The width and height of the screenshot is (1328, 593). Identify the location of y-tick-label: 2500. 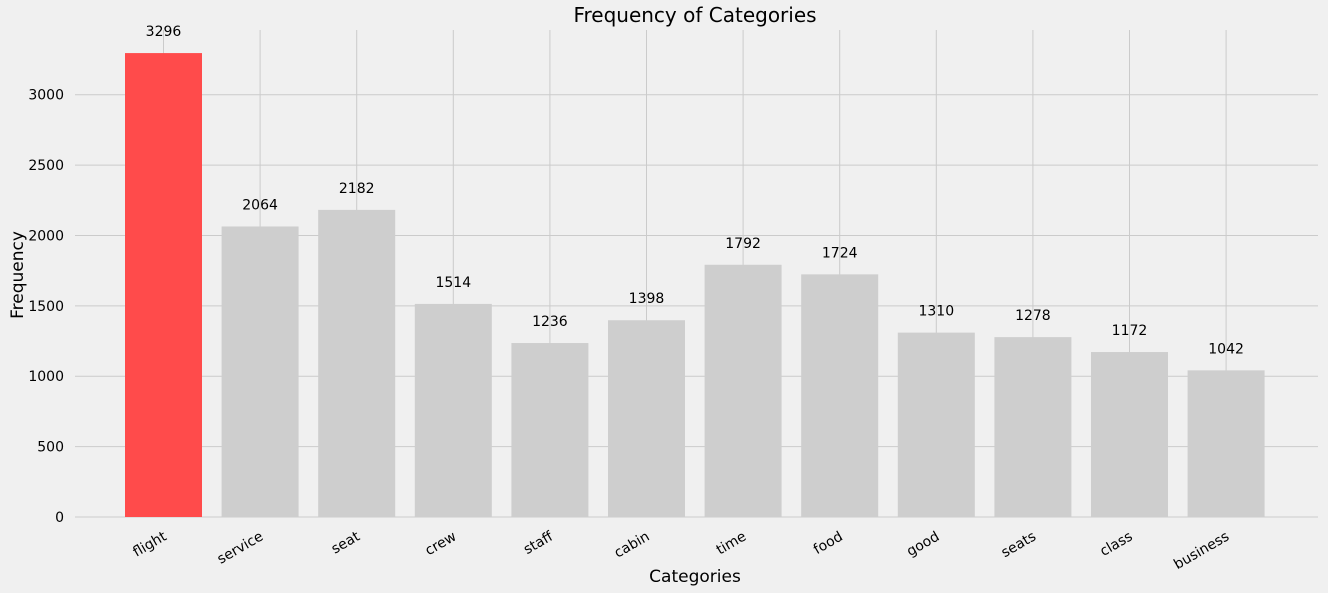
(46, 166).